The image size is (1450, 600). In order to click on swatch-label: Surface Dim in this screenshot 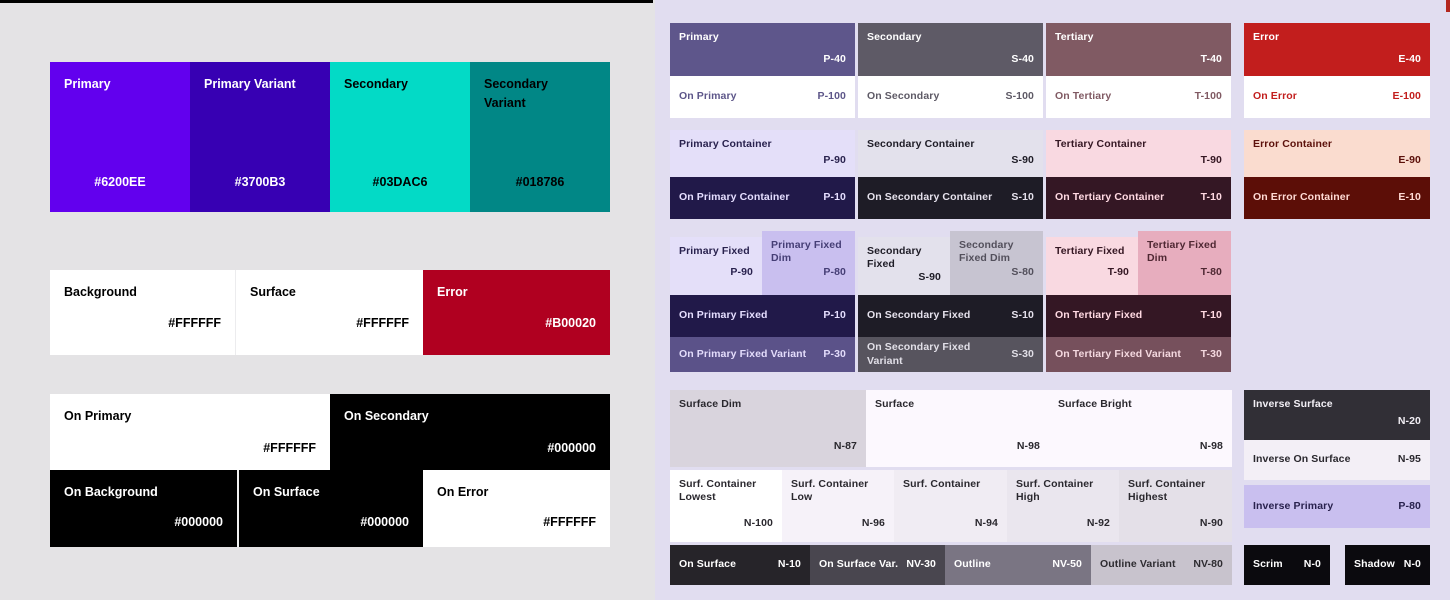, I will do `click(710, 404)`.